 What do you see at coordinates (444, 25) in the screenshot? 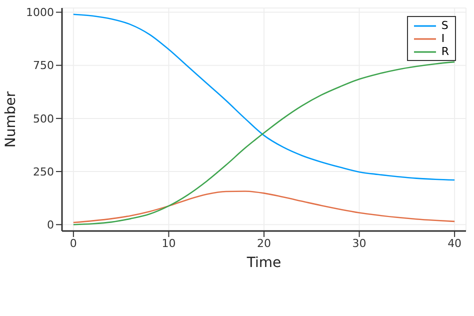
I see `legend-label: S` at bounding box center [444, 25].